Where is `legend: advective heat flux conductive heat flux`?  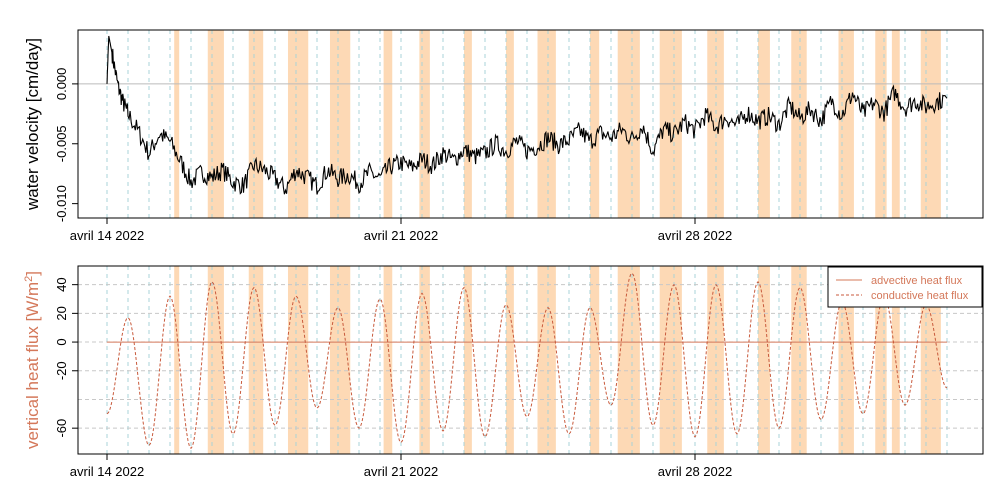
legend: advective heat flux conductive heat flux is located at coordinates (905, 287).